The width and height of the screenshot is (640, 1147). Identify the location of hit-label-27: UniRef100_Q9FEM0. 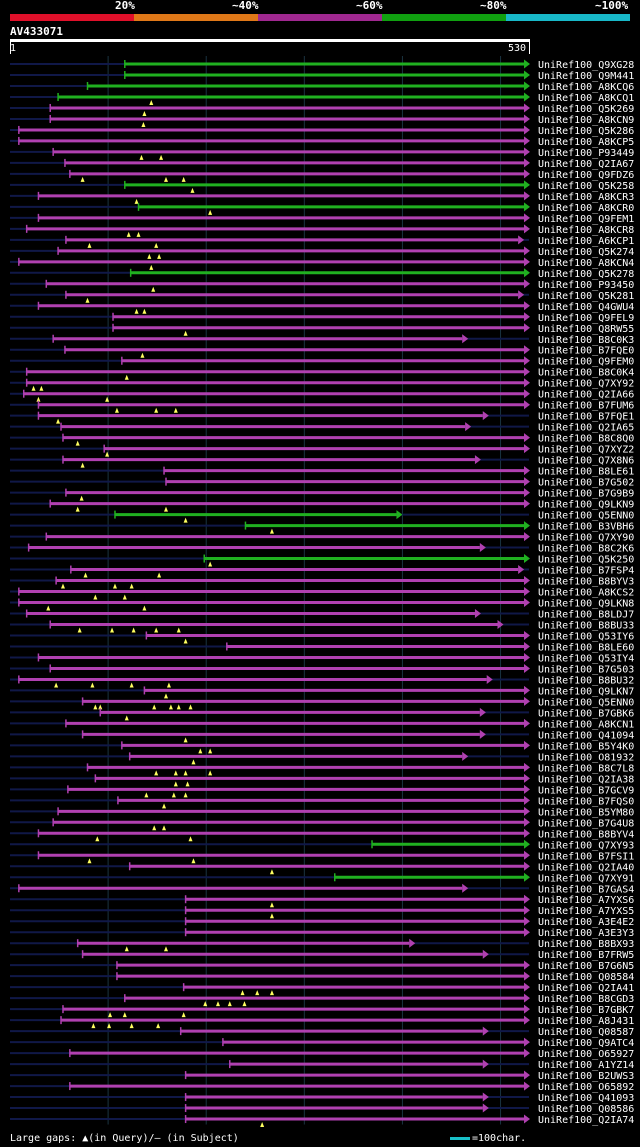
(586, 362).